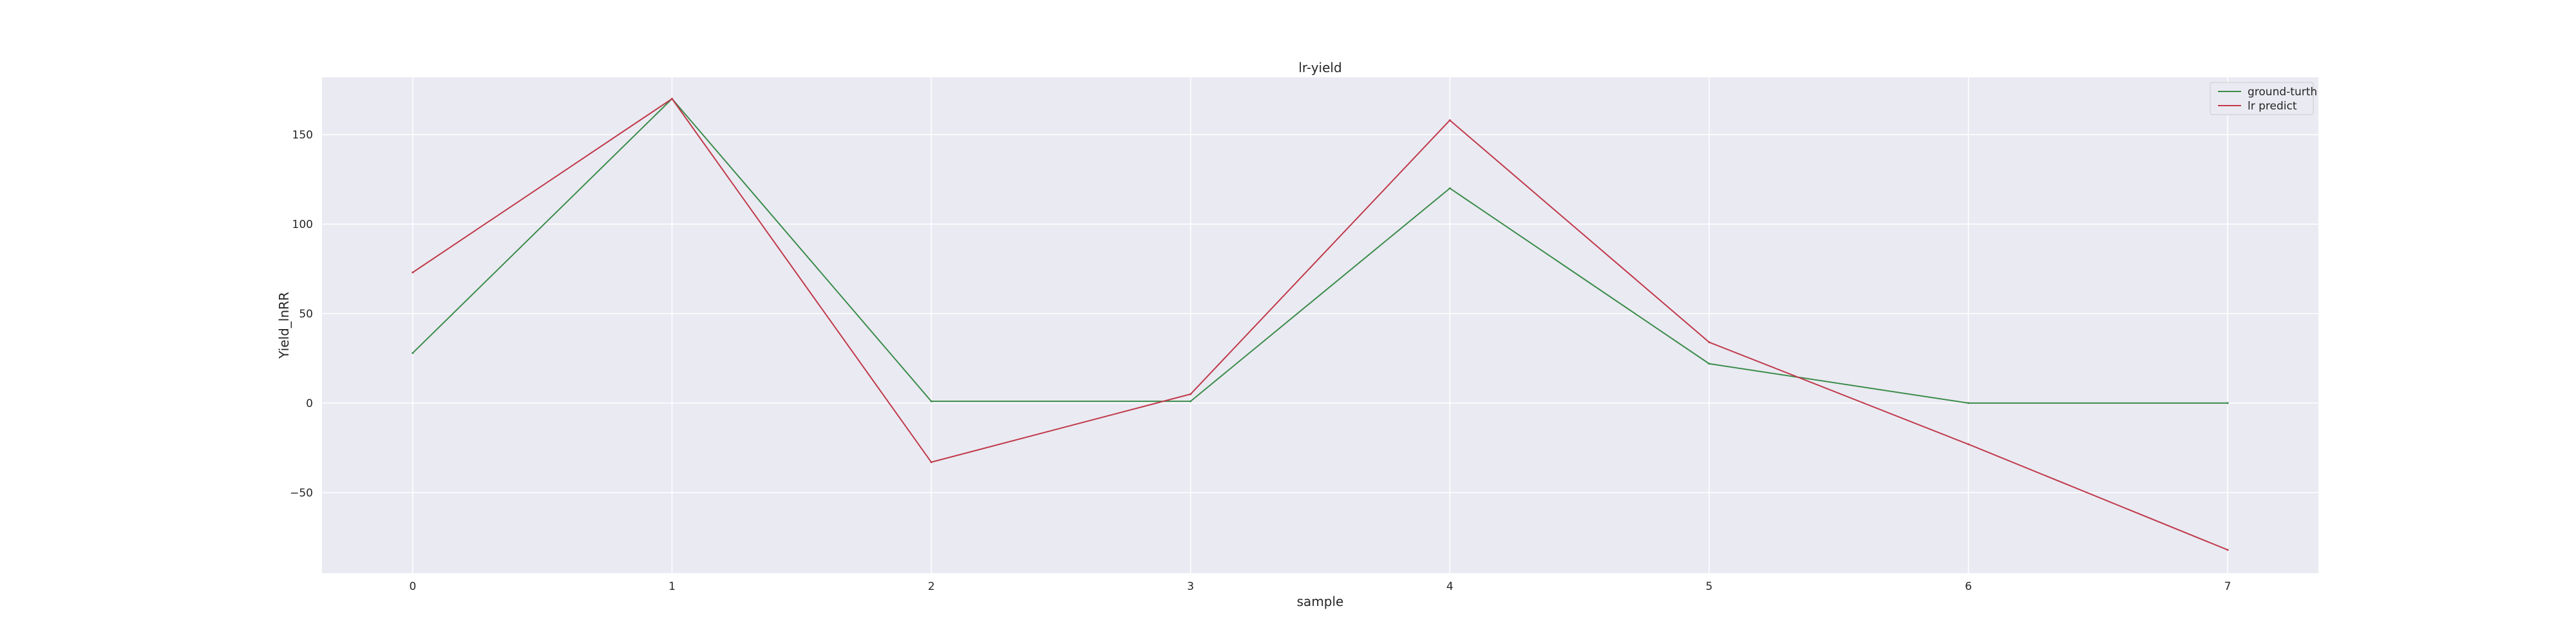 The image size is (2576, 644). What do you see at coordinates (1319, 67) in the screenshot?
I see `chart-title: lr-yield` at bounding box center [1319, 67].